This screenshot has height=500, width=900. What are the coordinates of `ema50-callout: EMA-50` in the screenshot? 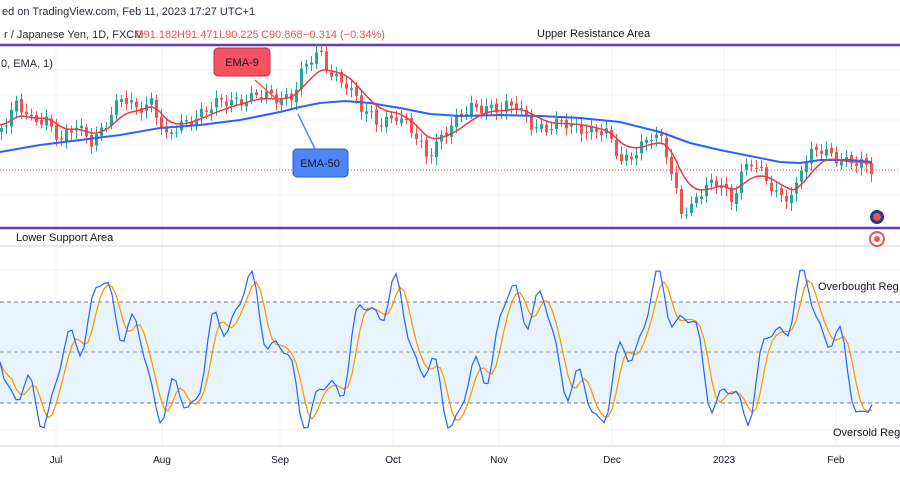 It's located at (320, 145).